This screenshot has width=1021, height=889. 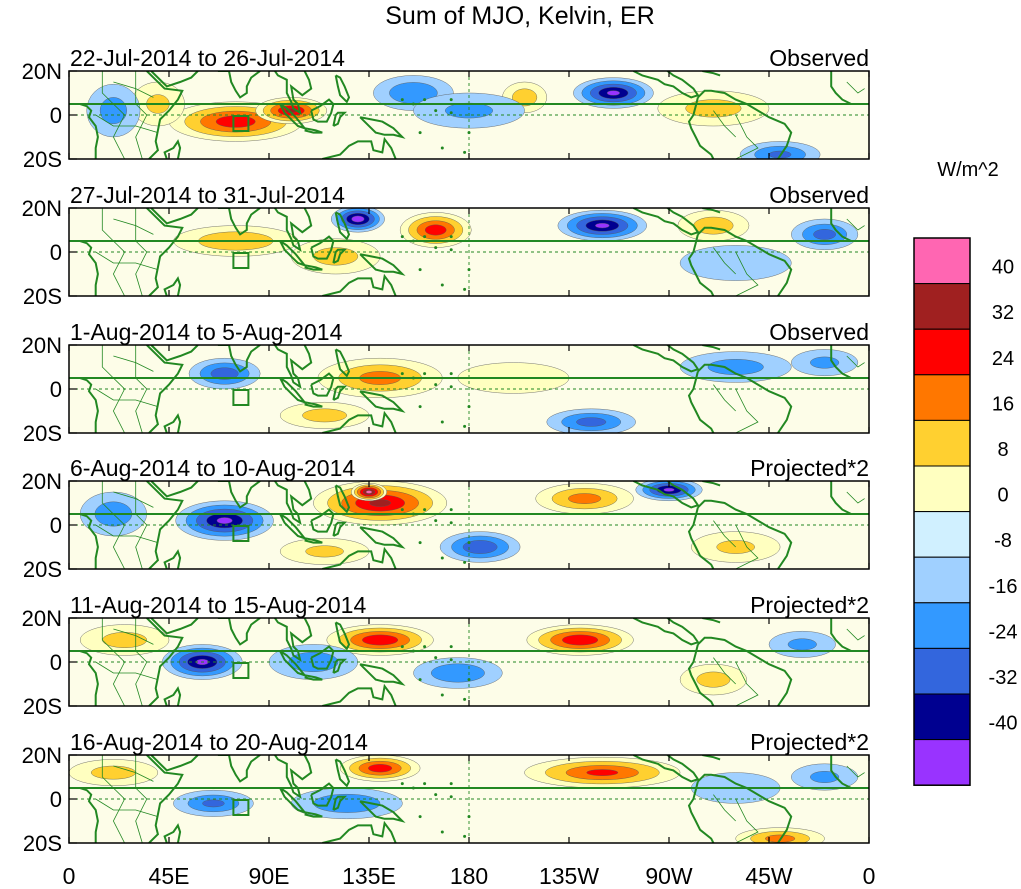 What do you see at coordinates (219, 742) in the screenshot?
I see `panel-date-range: 16-Aug-2014 to 20-Aug-2014` at bounding box center [219, 742].